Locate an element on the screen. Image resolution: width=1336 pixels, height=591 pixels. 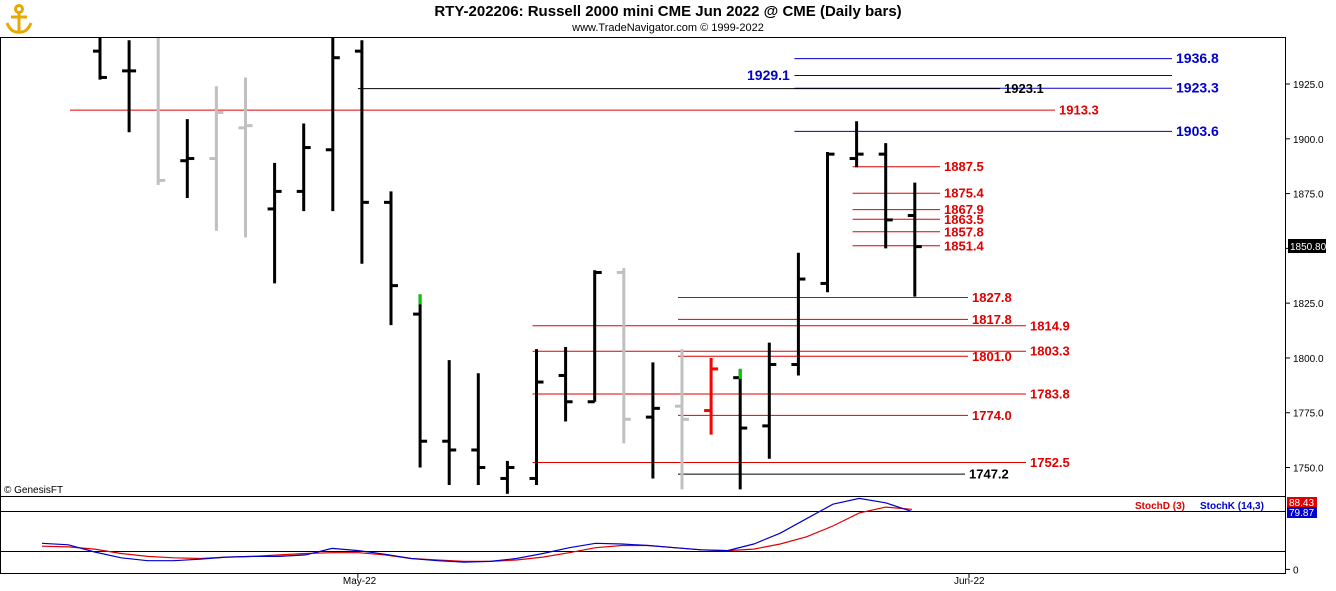
stoch-k-value: 79.87 is located at coordinates (1301, 513).